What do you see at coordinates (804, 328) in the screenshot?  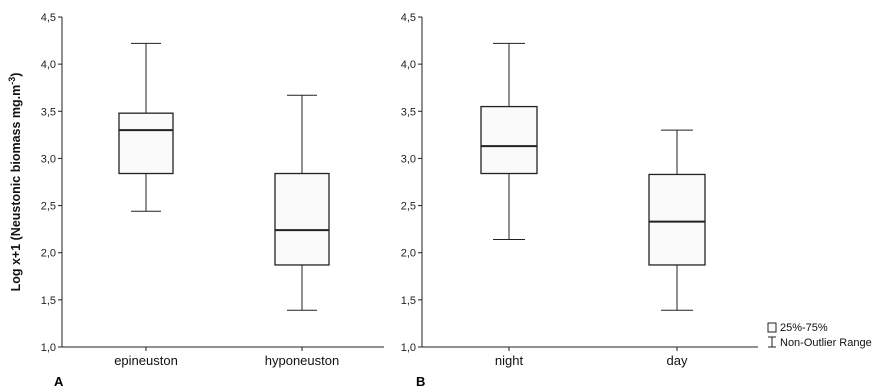 I see `legend-box-label: 25%-75%` at bounding box center [804, 328].